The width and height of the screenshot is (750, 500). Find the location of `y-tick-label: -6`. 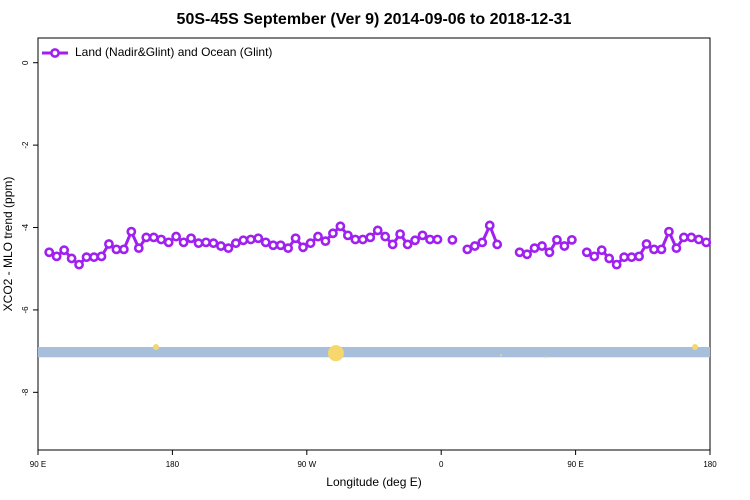

y-tick-label: -6 is located at coordinates (25, 310).